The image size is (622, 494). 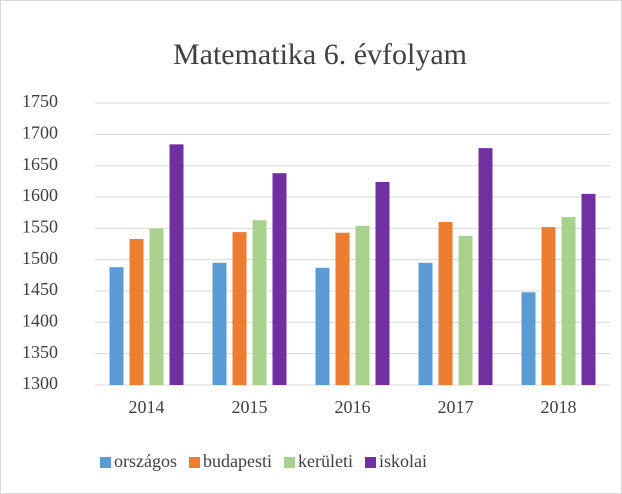 I want to click on x-tick-label: 2018, so click(x=559, y=407).